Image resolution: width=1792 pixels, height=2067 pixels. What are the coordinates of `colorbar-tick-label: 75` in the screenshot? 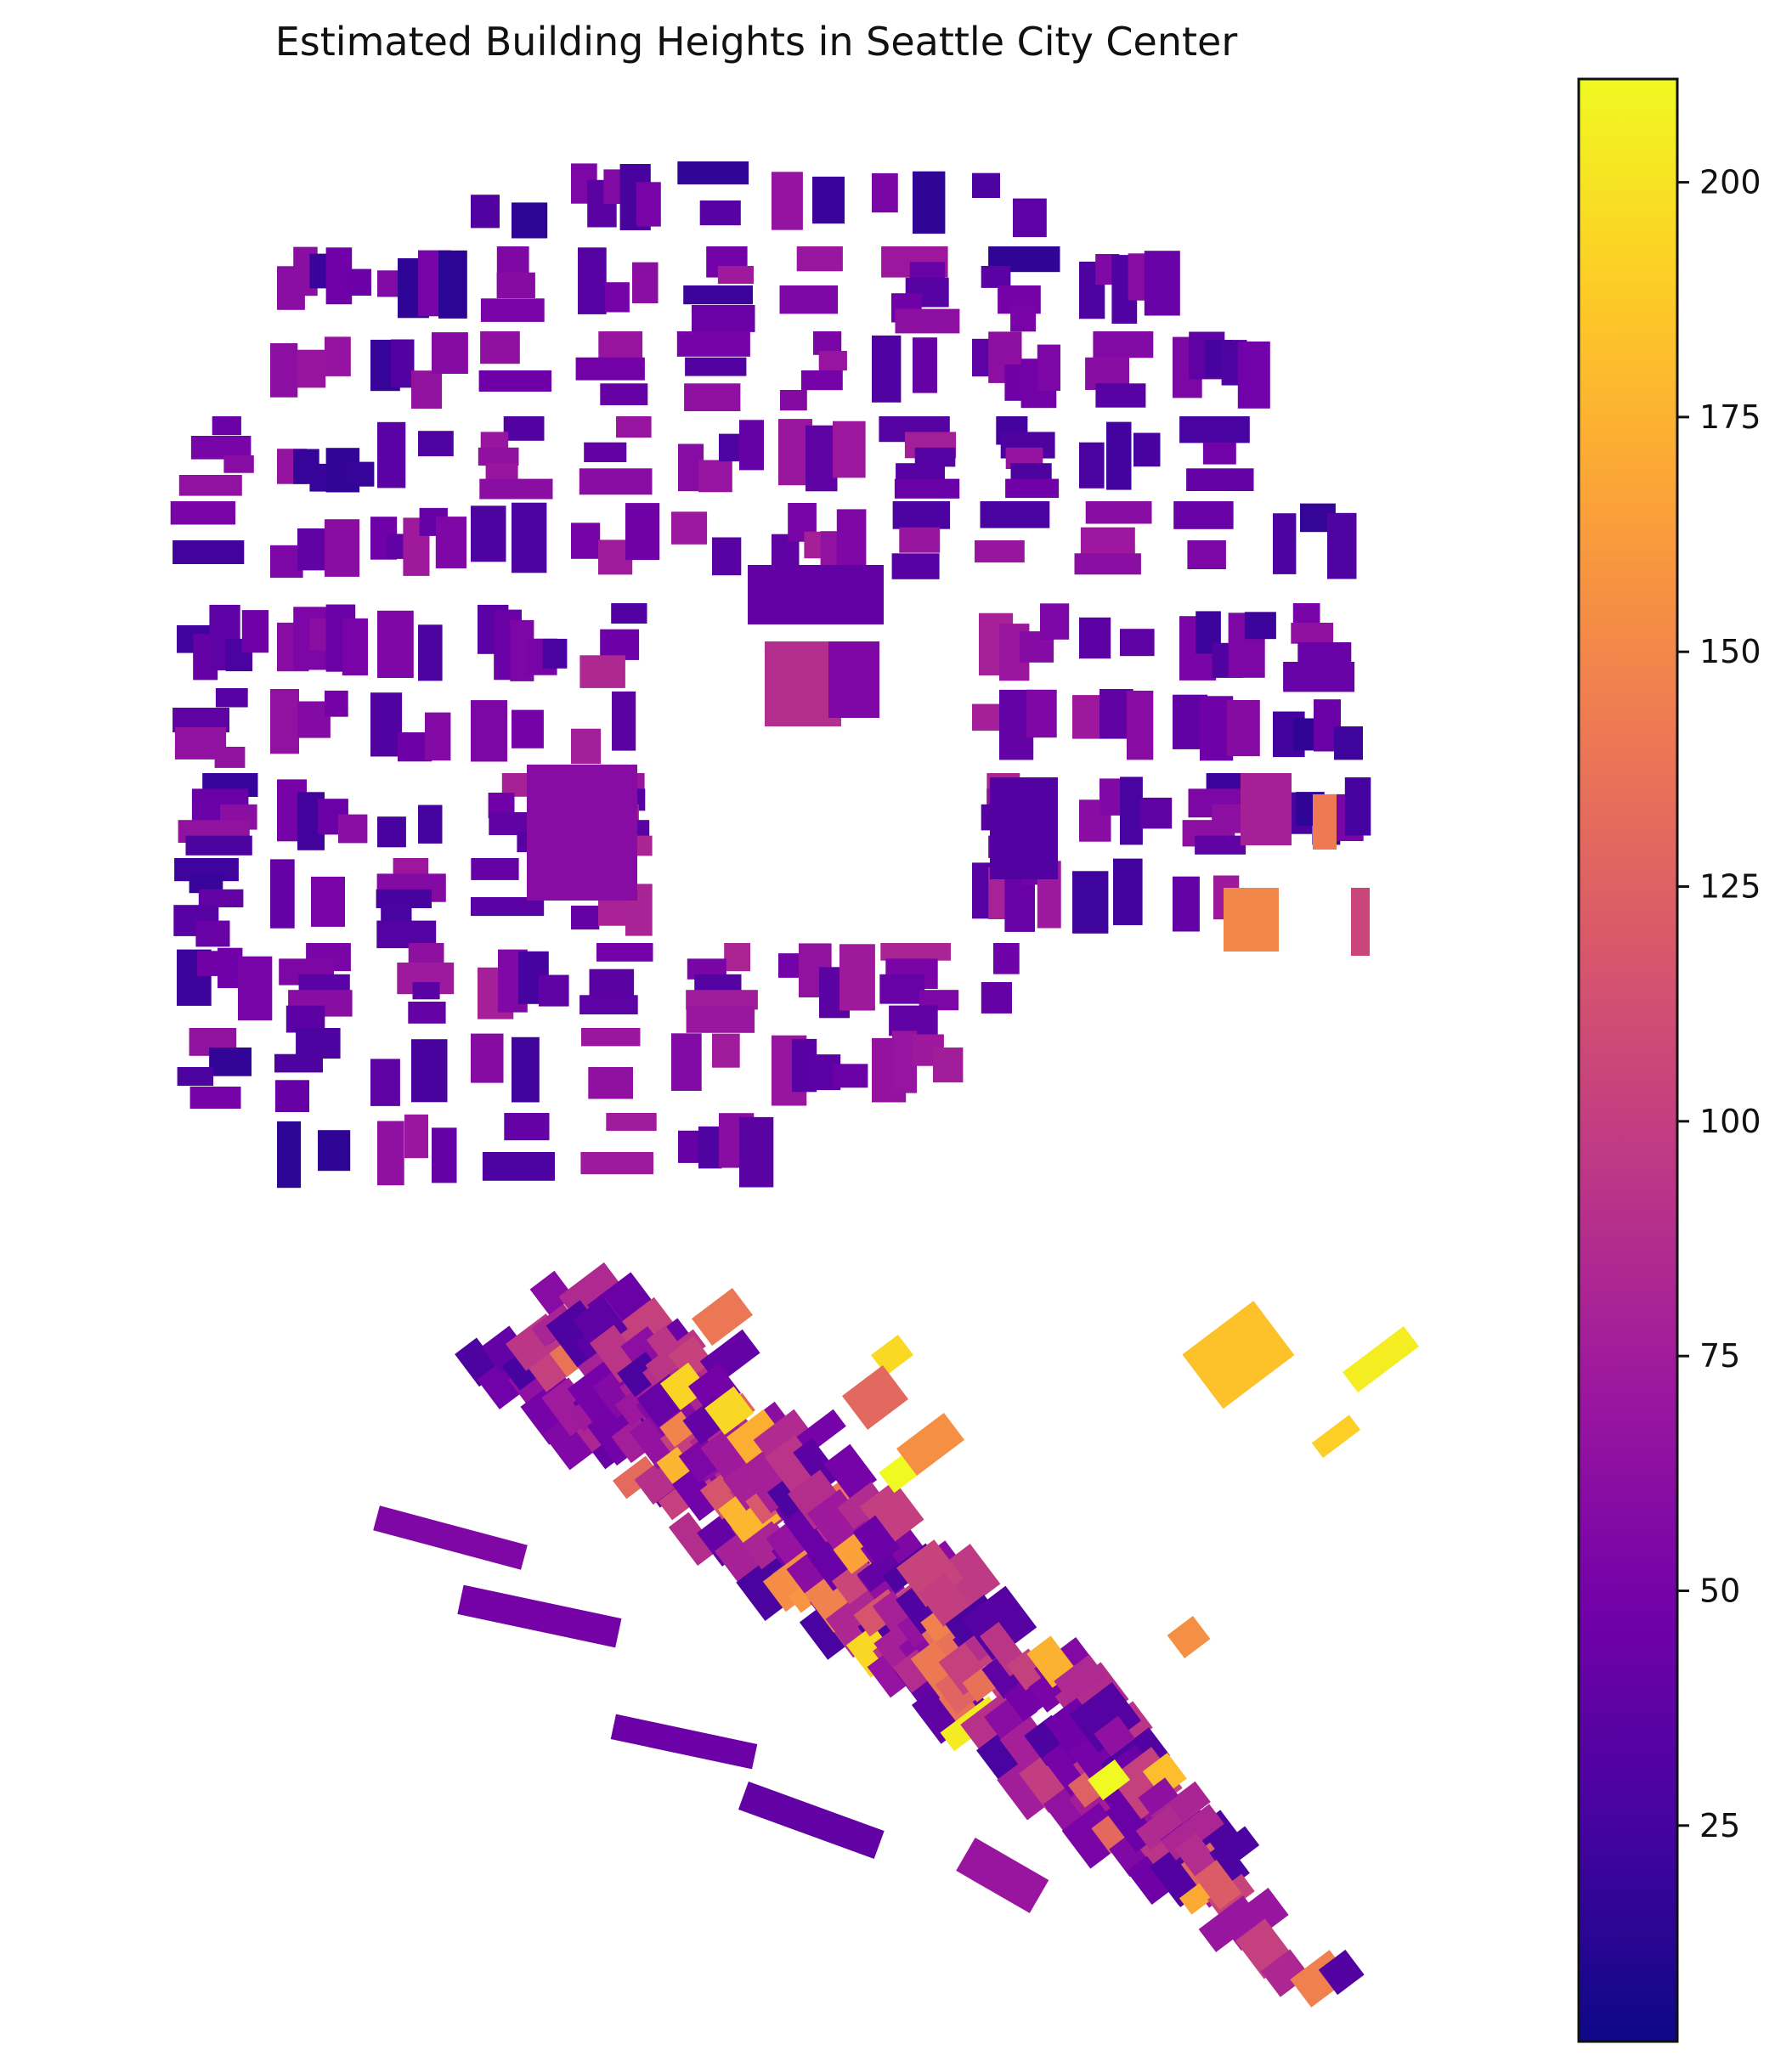 It's located at (1719, 1356).